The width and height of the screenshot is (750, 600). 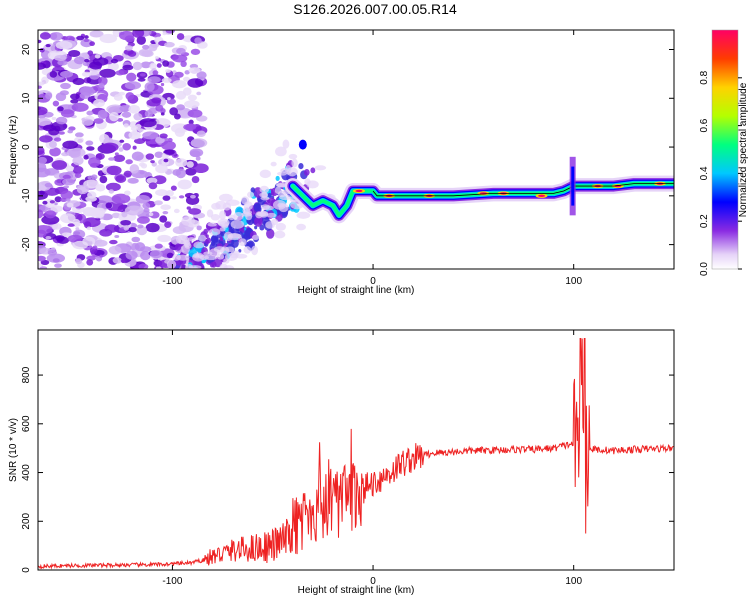 What do you see at coordinates (743, 149) in the screenshot?
I see `colorbar-label: Normalized spectral amplitude` at bounding box center [743, 149].